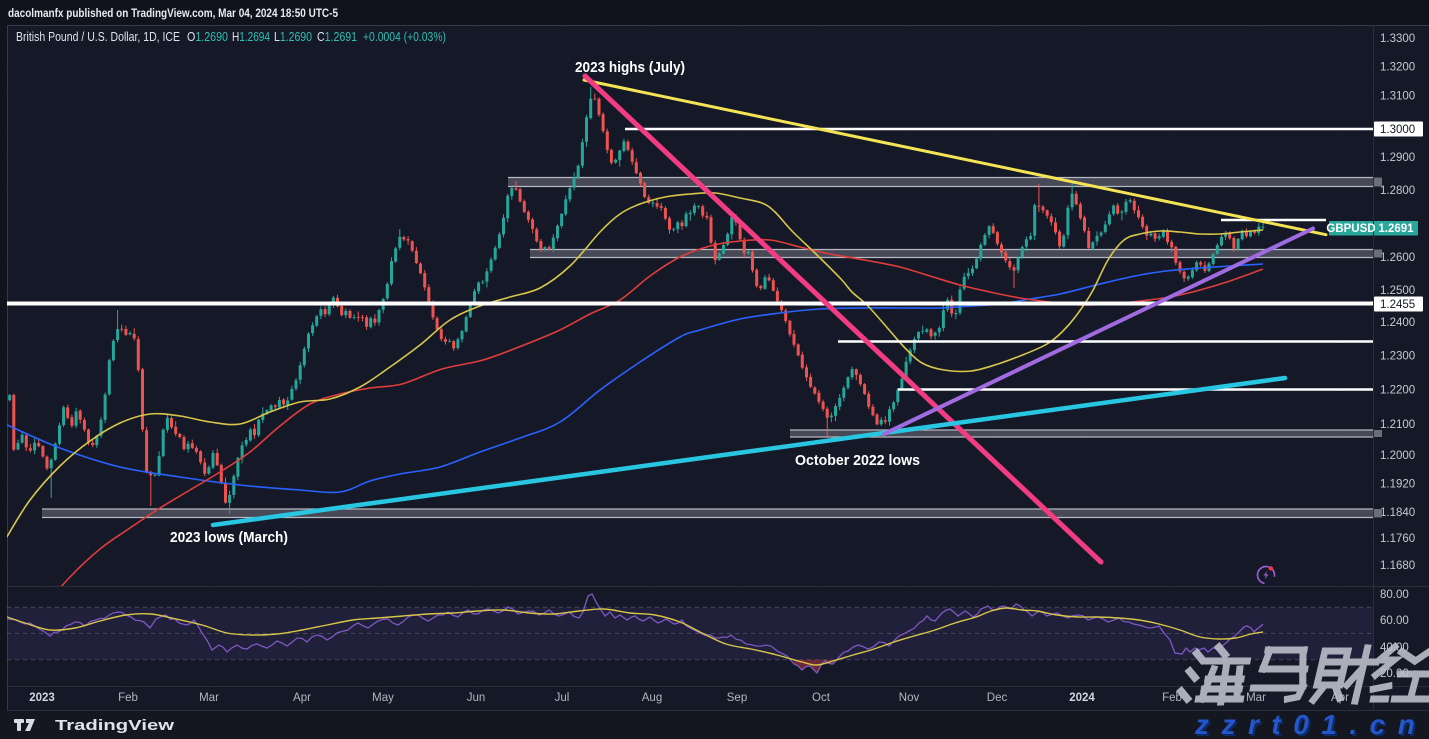  I want to click on svg-text: +0.0004 (+0.03%), so click(404, 37).